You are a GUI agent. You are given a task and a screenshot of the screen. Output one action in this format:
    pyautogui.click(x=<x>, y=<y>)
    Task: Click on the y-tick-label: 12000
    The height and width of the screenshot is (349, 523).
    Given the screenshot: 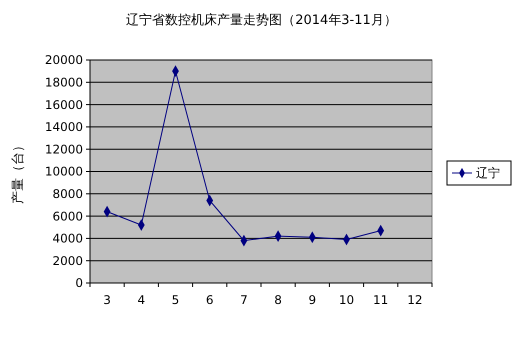 What is the action you would take?
    pyautogui.click(x=63, y=149)
    